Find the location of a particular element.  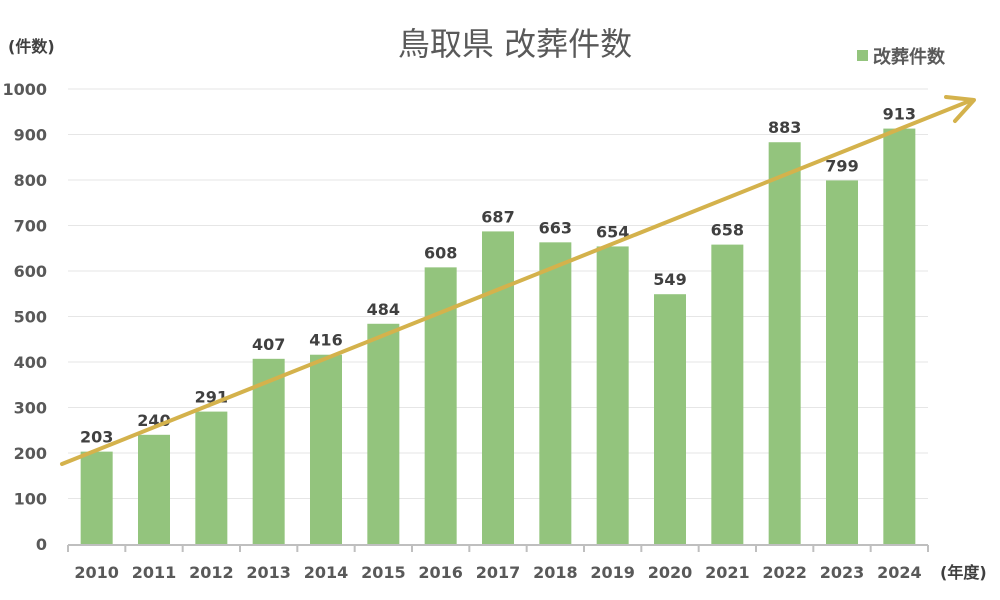

x-tick-label: 2010 is located at coordinates (96, 572).